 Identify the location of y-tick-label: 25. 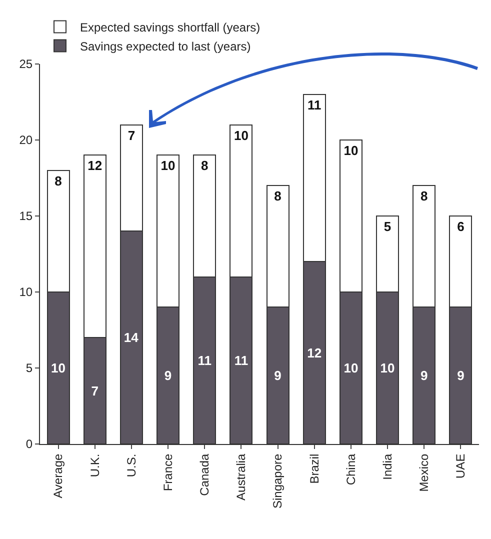
(26, 64).